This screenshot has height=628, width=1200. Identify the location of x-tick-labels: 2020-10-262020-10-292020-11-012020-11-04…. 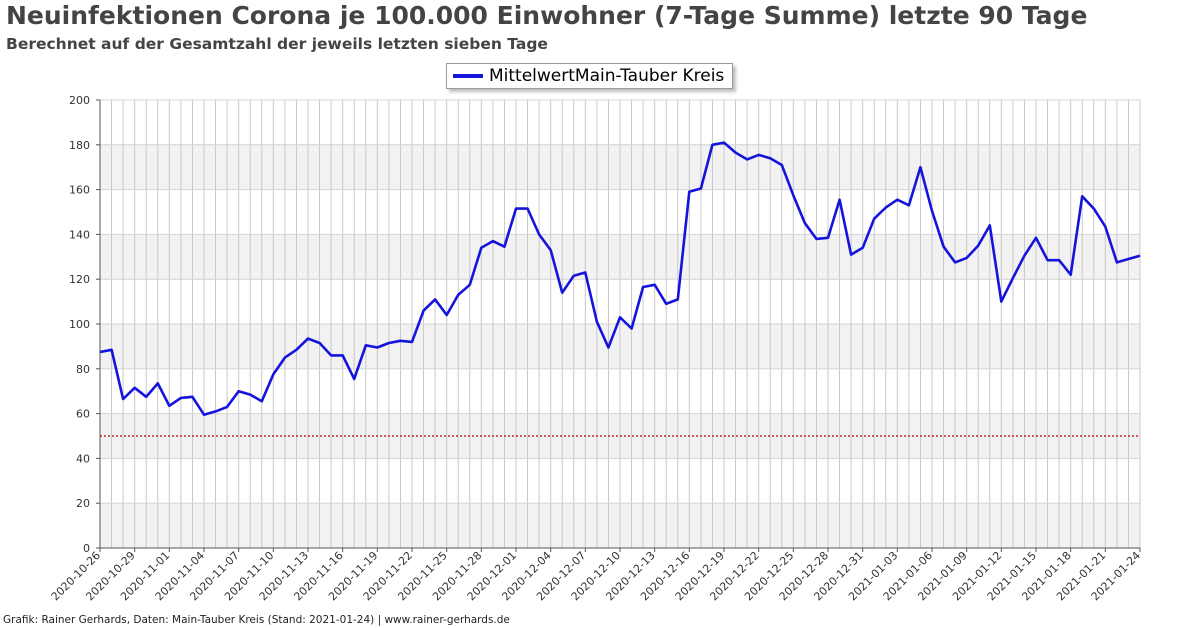
(596, 576).